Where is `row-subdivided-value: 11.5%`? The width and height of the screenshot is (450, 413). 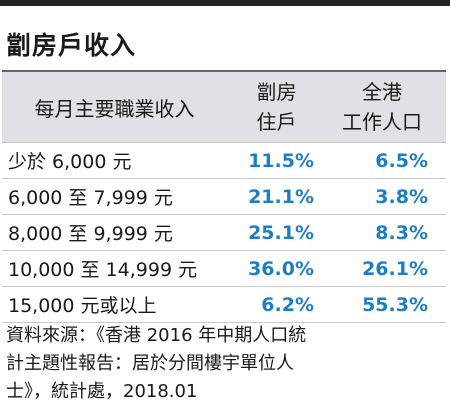 row-subdivided-value: 11.5% is located at coordinates (281, 160).